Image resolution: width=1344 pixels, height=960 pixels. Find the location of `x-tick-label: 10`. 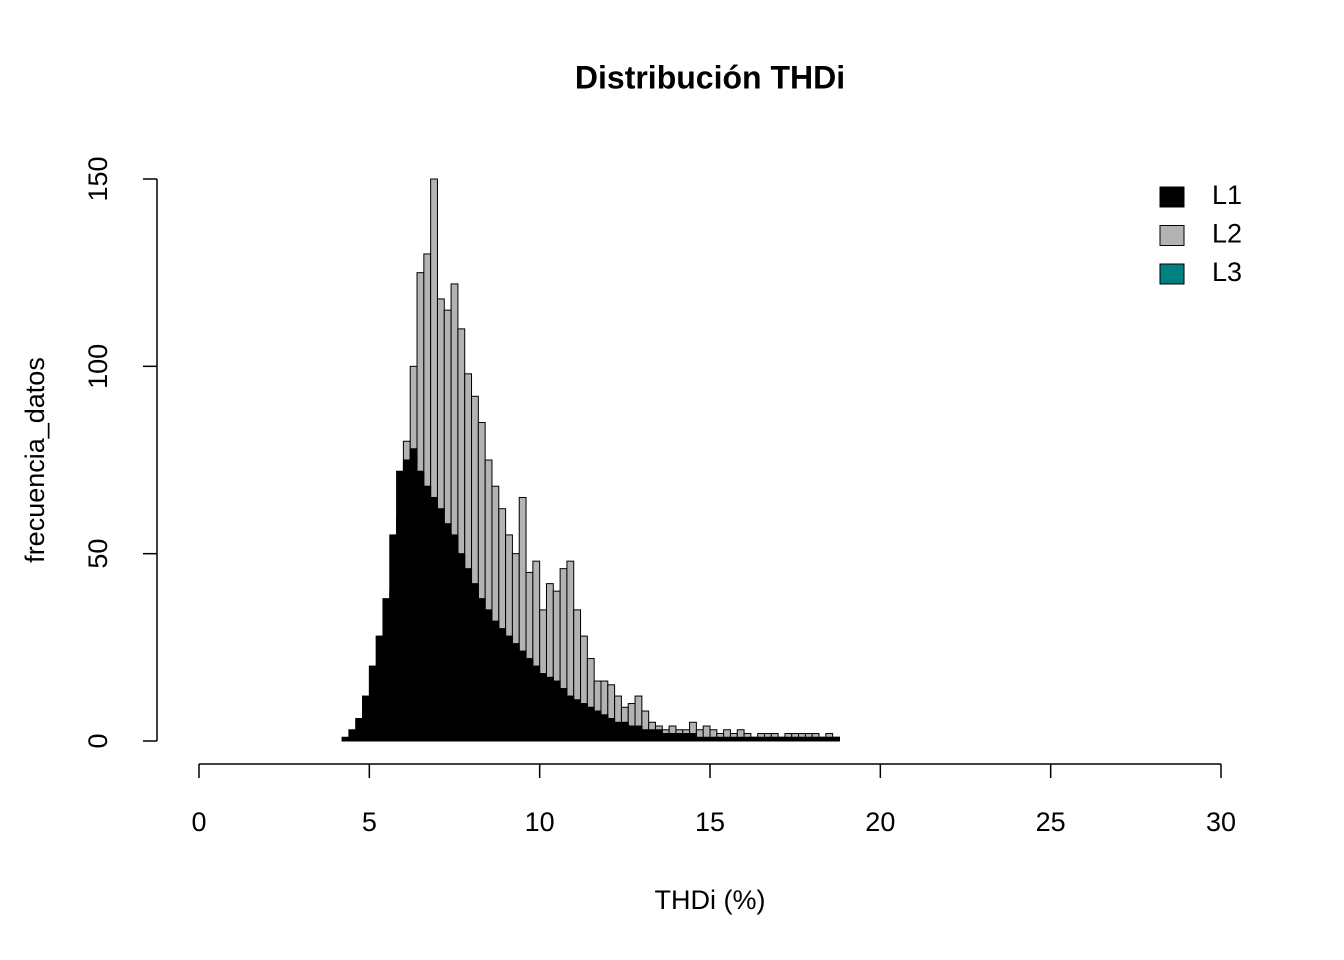

x-tick-label: 10 is located at coordinates (540, 822).